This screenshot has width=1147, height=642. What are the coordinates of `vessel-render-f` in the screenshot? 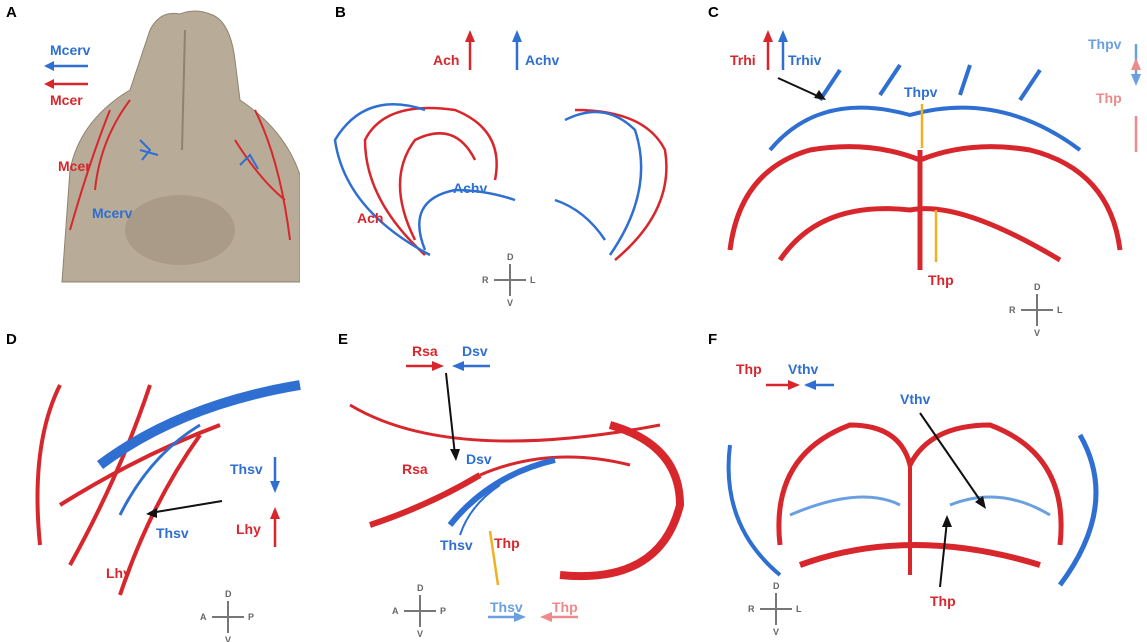 It's located at (912, 484).